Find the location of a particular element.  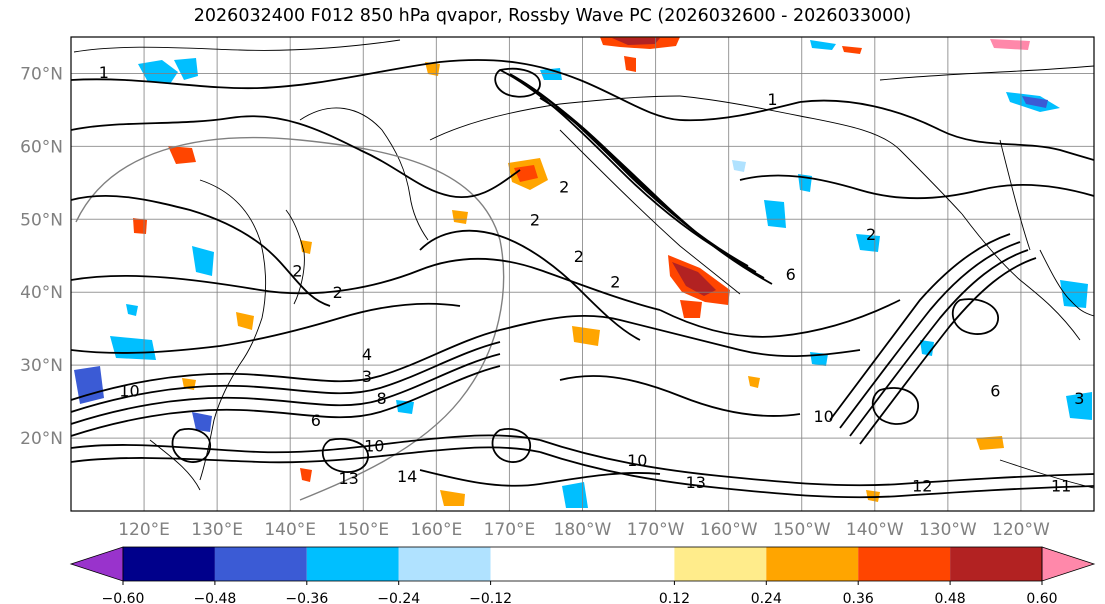

latitude-labels: 70°N 60°N 50°N 40°N 30°N 20°N is located at coordinates (41, 256).